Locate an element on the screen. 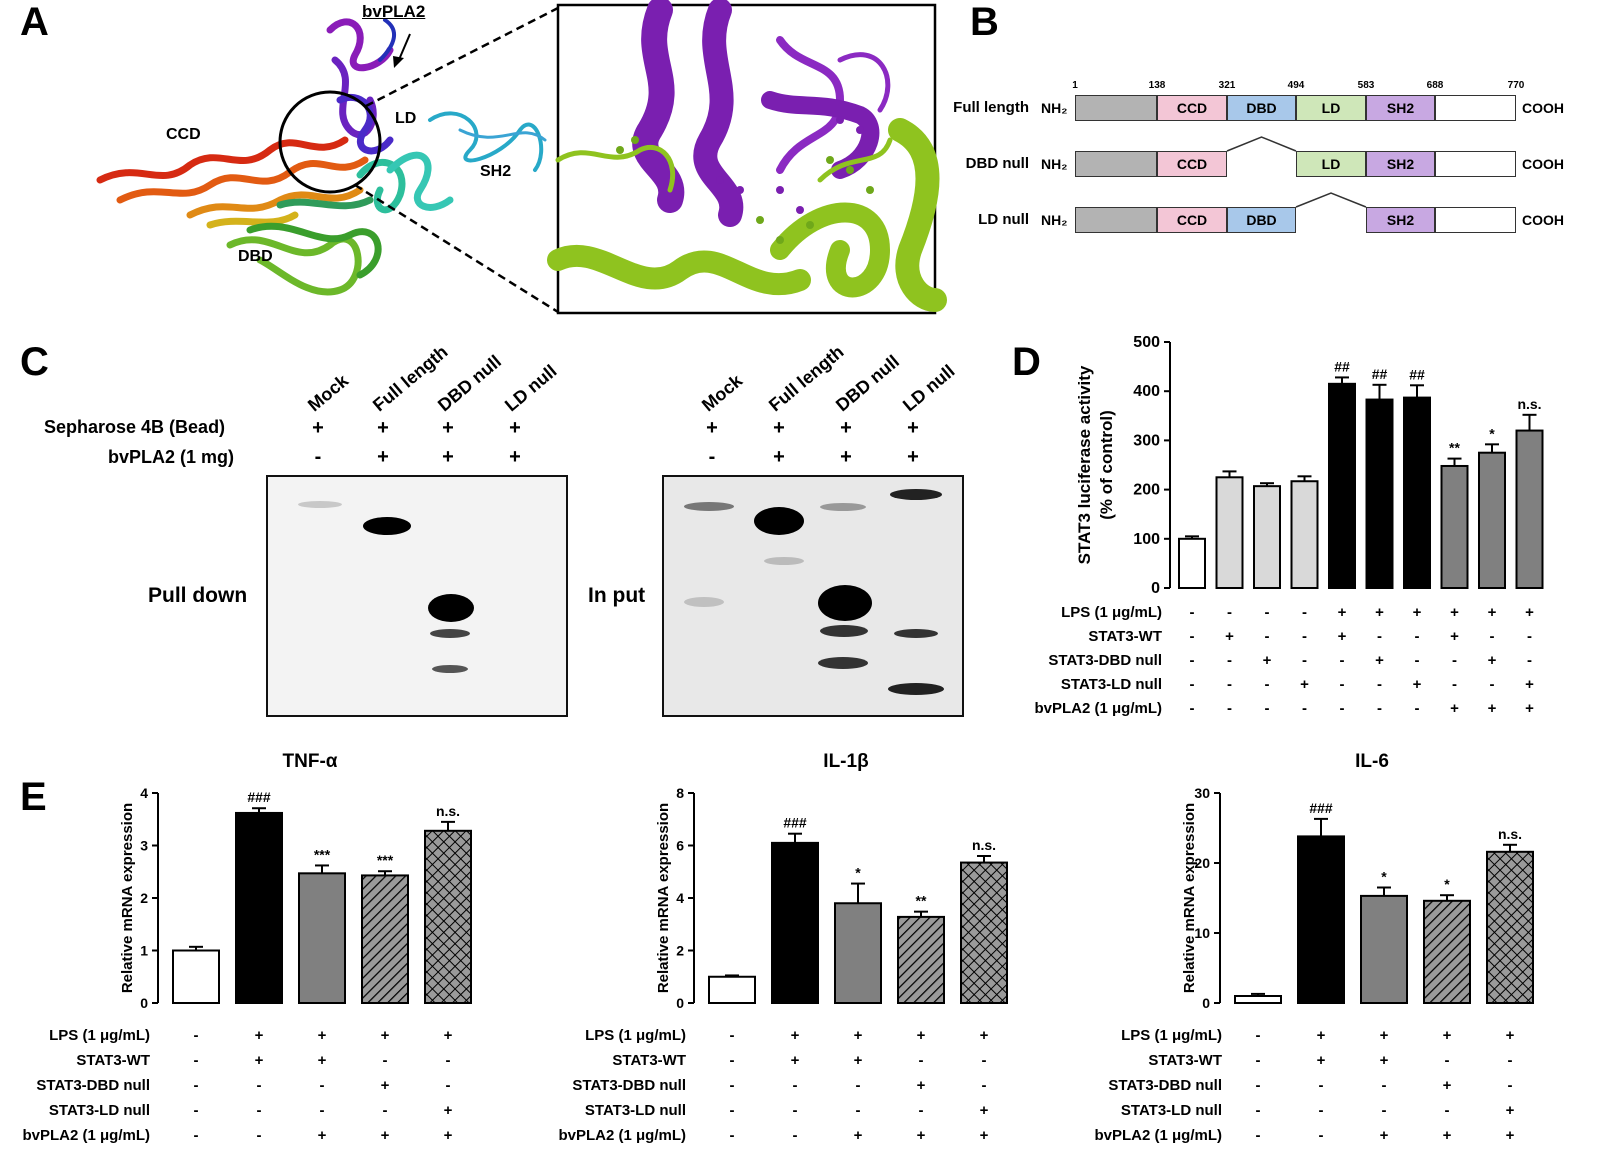  y-tick-label: 500 is located at coordinates (1146, 342).